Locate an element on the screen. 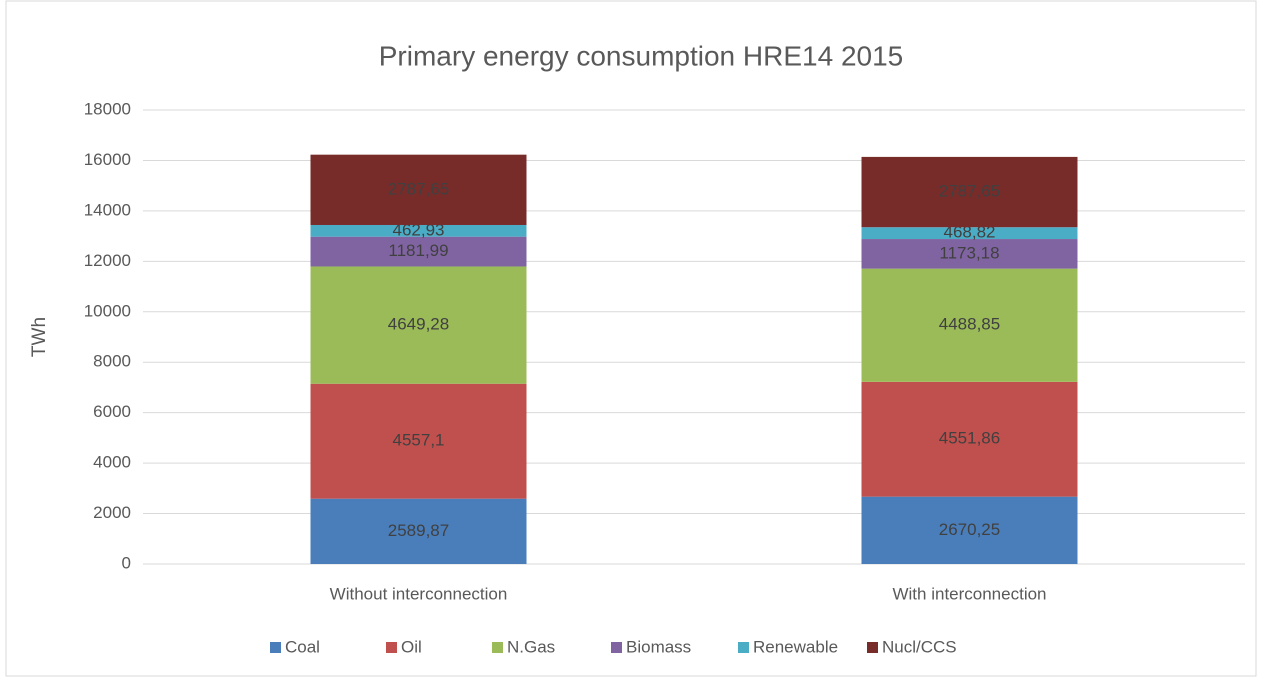  y-tick-label: 4000 is located at coordinates (112, 462).